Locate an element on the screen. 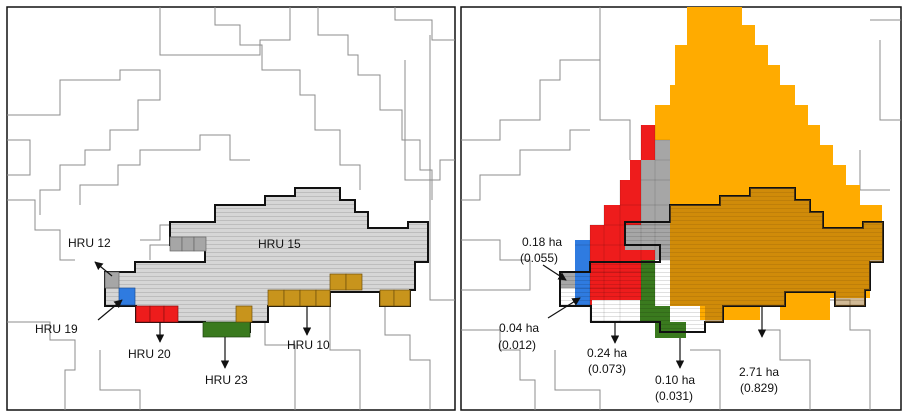 The width and height of the screenshot is (906, 416). hru15-overlay-right is located at coordinates (721, 260).